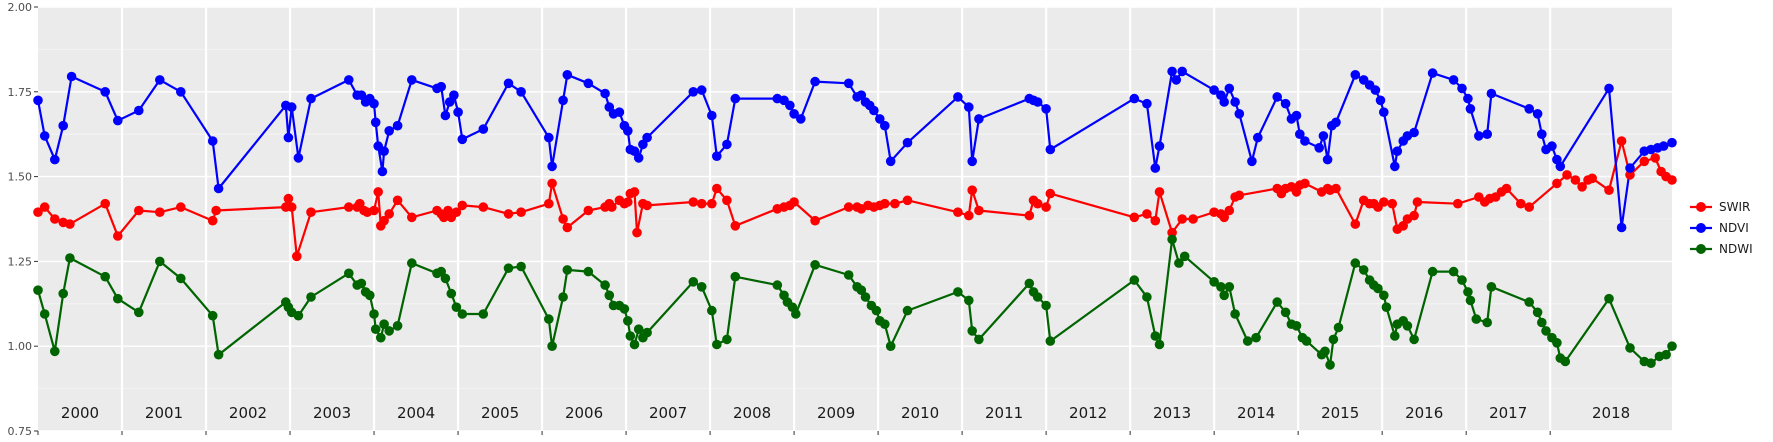 The height and width of the screenshot is (442, 1773). What do you see at coordinates (248, 413) in the screenshot?
I see `year-label: 2002` at bounding box center [248, 413].